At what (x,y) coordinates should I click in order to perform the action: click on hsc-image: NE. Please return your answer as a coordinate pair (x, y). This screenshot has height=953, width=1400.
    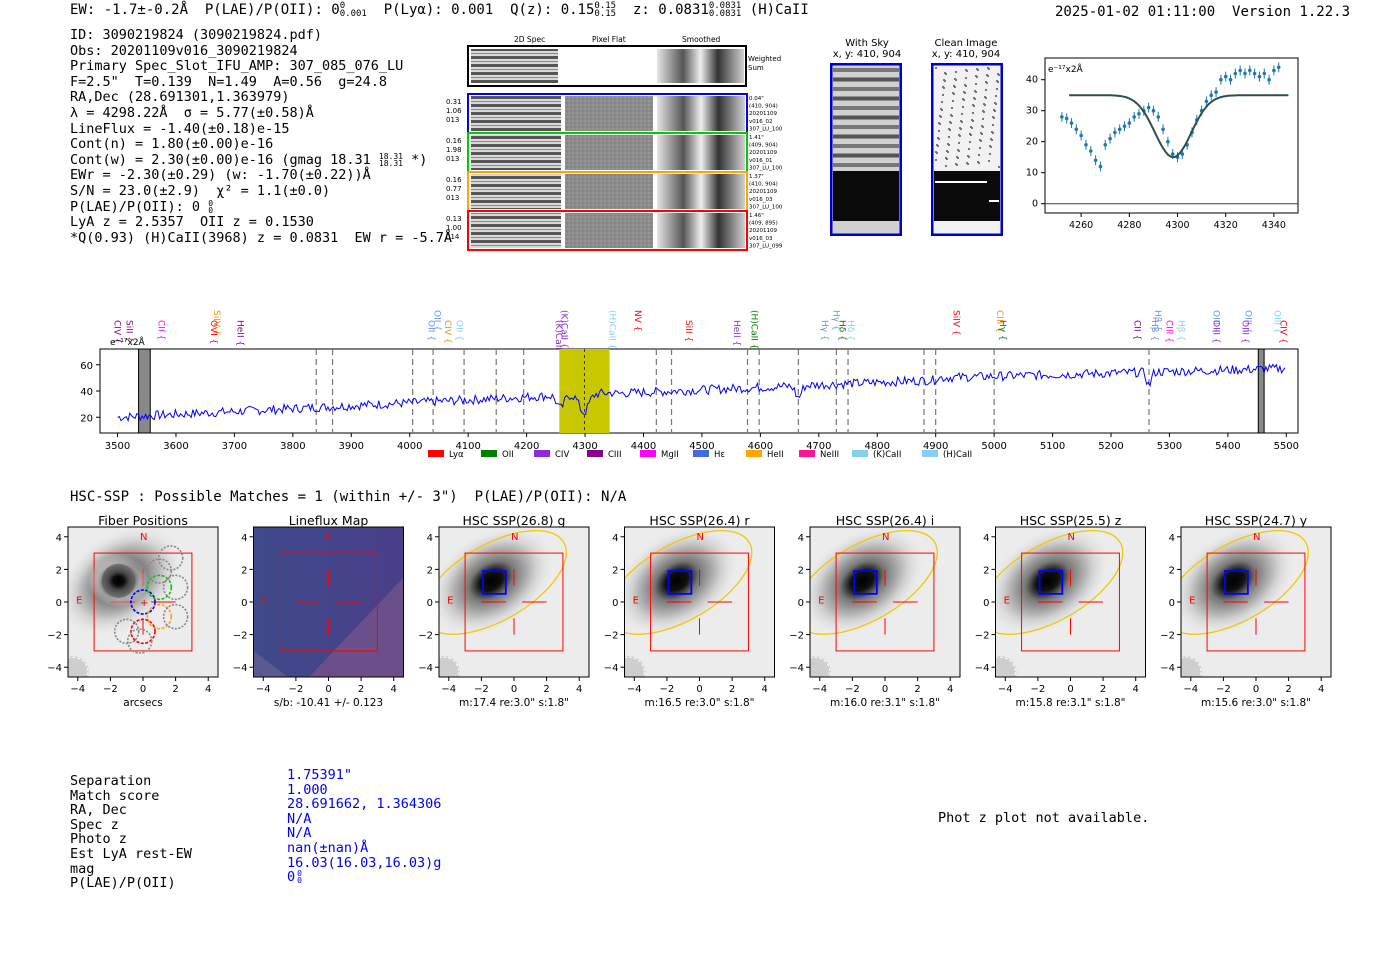
    Looking at the image, I should click on (1070, 602).